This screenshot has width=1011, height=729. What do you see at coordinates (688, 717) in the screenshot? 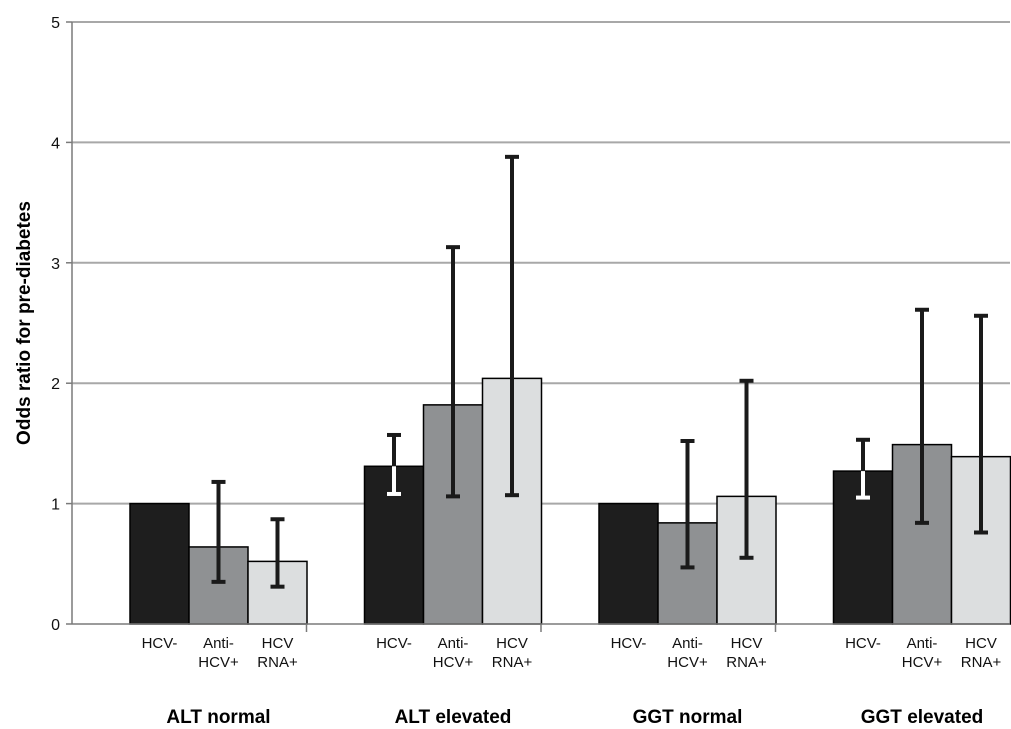
I see `group-label: GGT normal` at bounding box center [688, 717].